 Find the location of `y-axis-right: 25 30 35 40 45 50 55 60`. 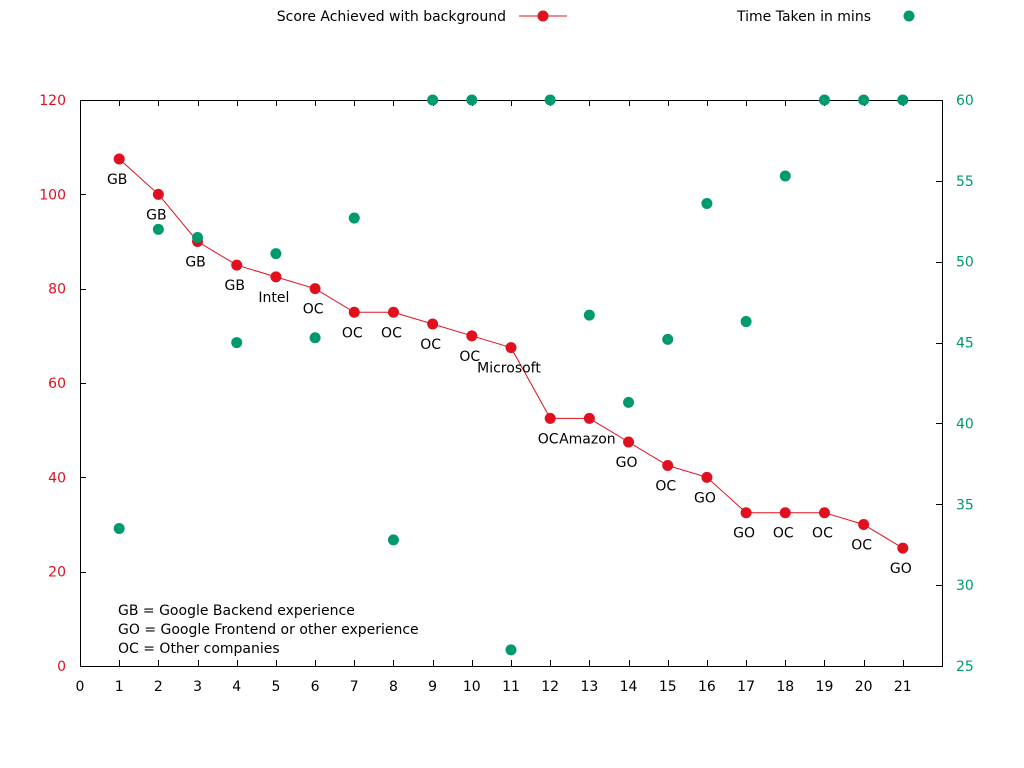

y-axis-right: 25 30 35 40 45 50 55 60 is located at coordinates (955, 384).